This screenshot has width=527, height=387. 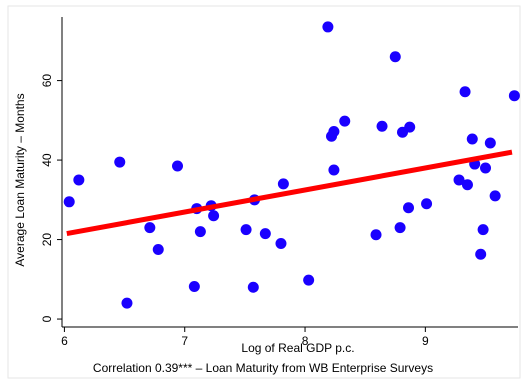 I want to click on x-tick-label: 8, so click(x=305, y=341).